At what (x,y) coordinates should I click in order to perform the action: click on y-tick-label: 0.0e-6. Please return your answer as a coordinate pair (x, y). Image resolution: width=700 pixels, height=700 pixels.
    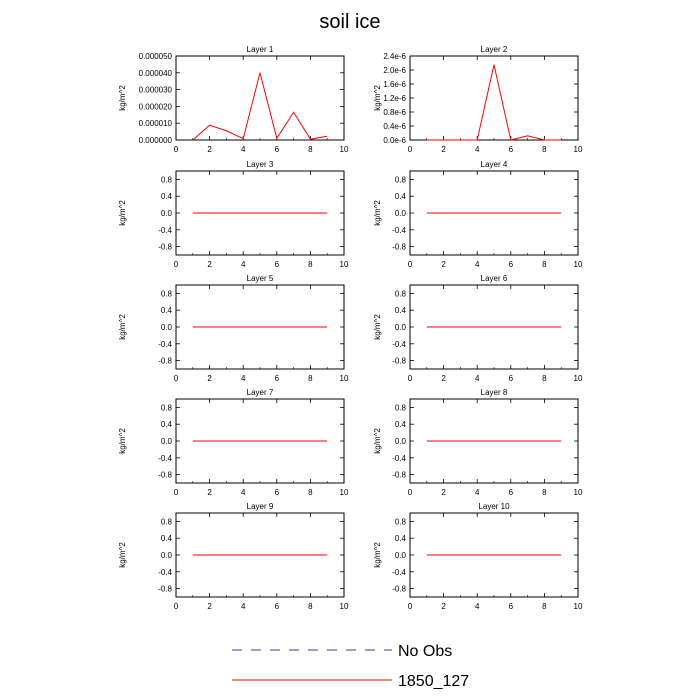
    Looking at the image, I should click on (394, 140).